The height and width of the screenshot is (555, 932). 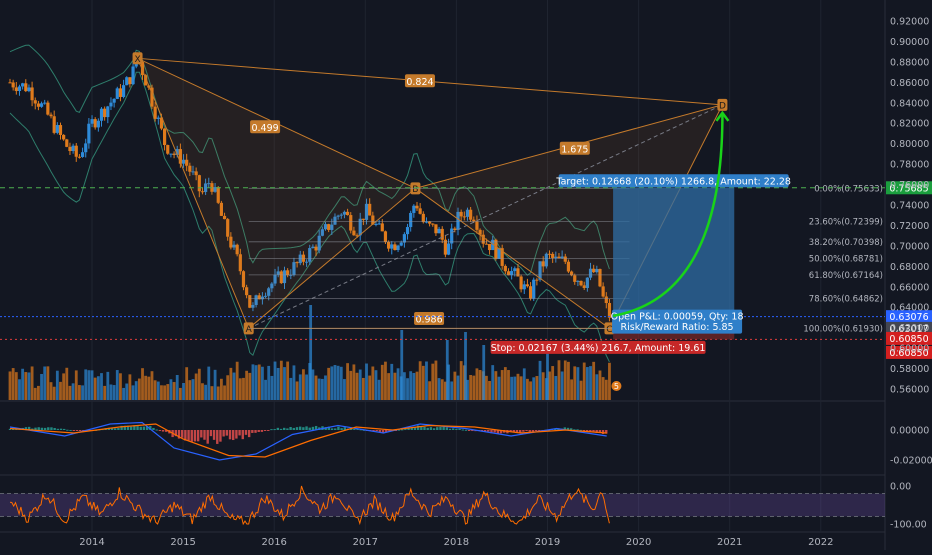 What do you see at coordinates (419, 82) in the screenshot?
I see `pattern-ratio-label: 0.824` at bounding box center [419, 82].